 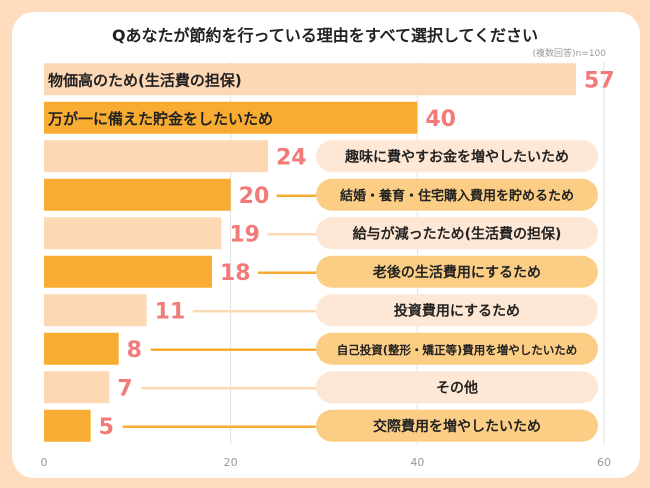 I want to click on category-label: 趣味に費やすお金を増やしたいため, so click(x=456, y=156).